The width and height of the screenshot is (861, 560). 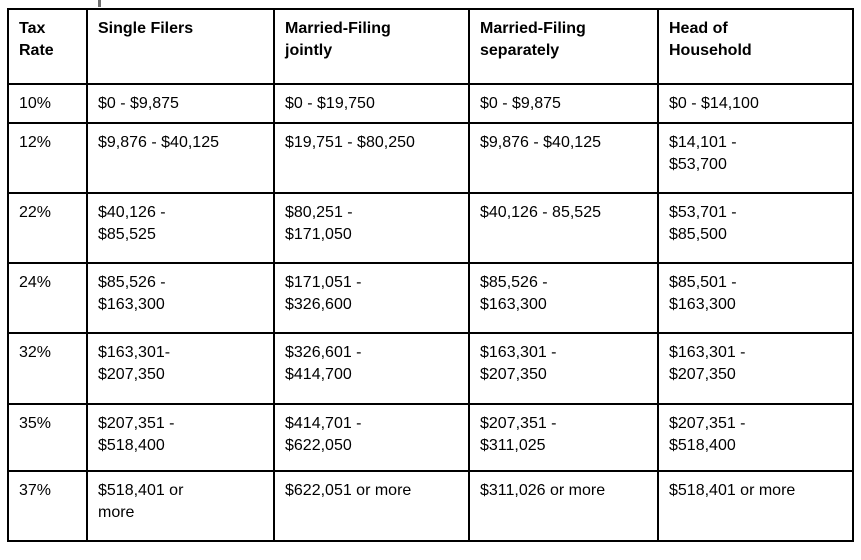 What do you see at coordinates (563, 46) in the screenshot?
I see `column-header-married-separately: Married-Filing separately` at bounding box center [563, 46].